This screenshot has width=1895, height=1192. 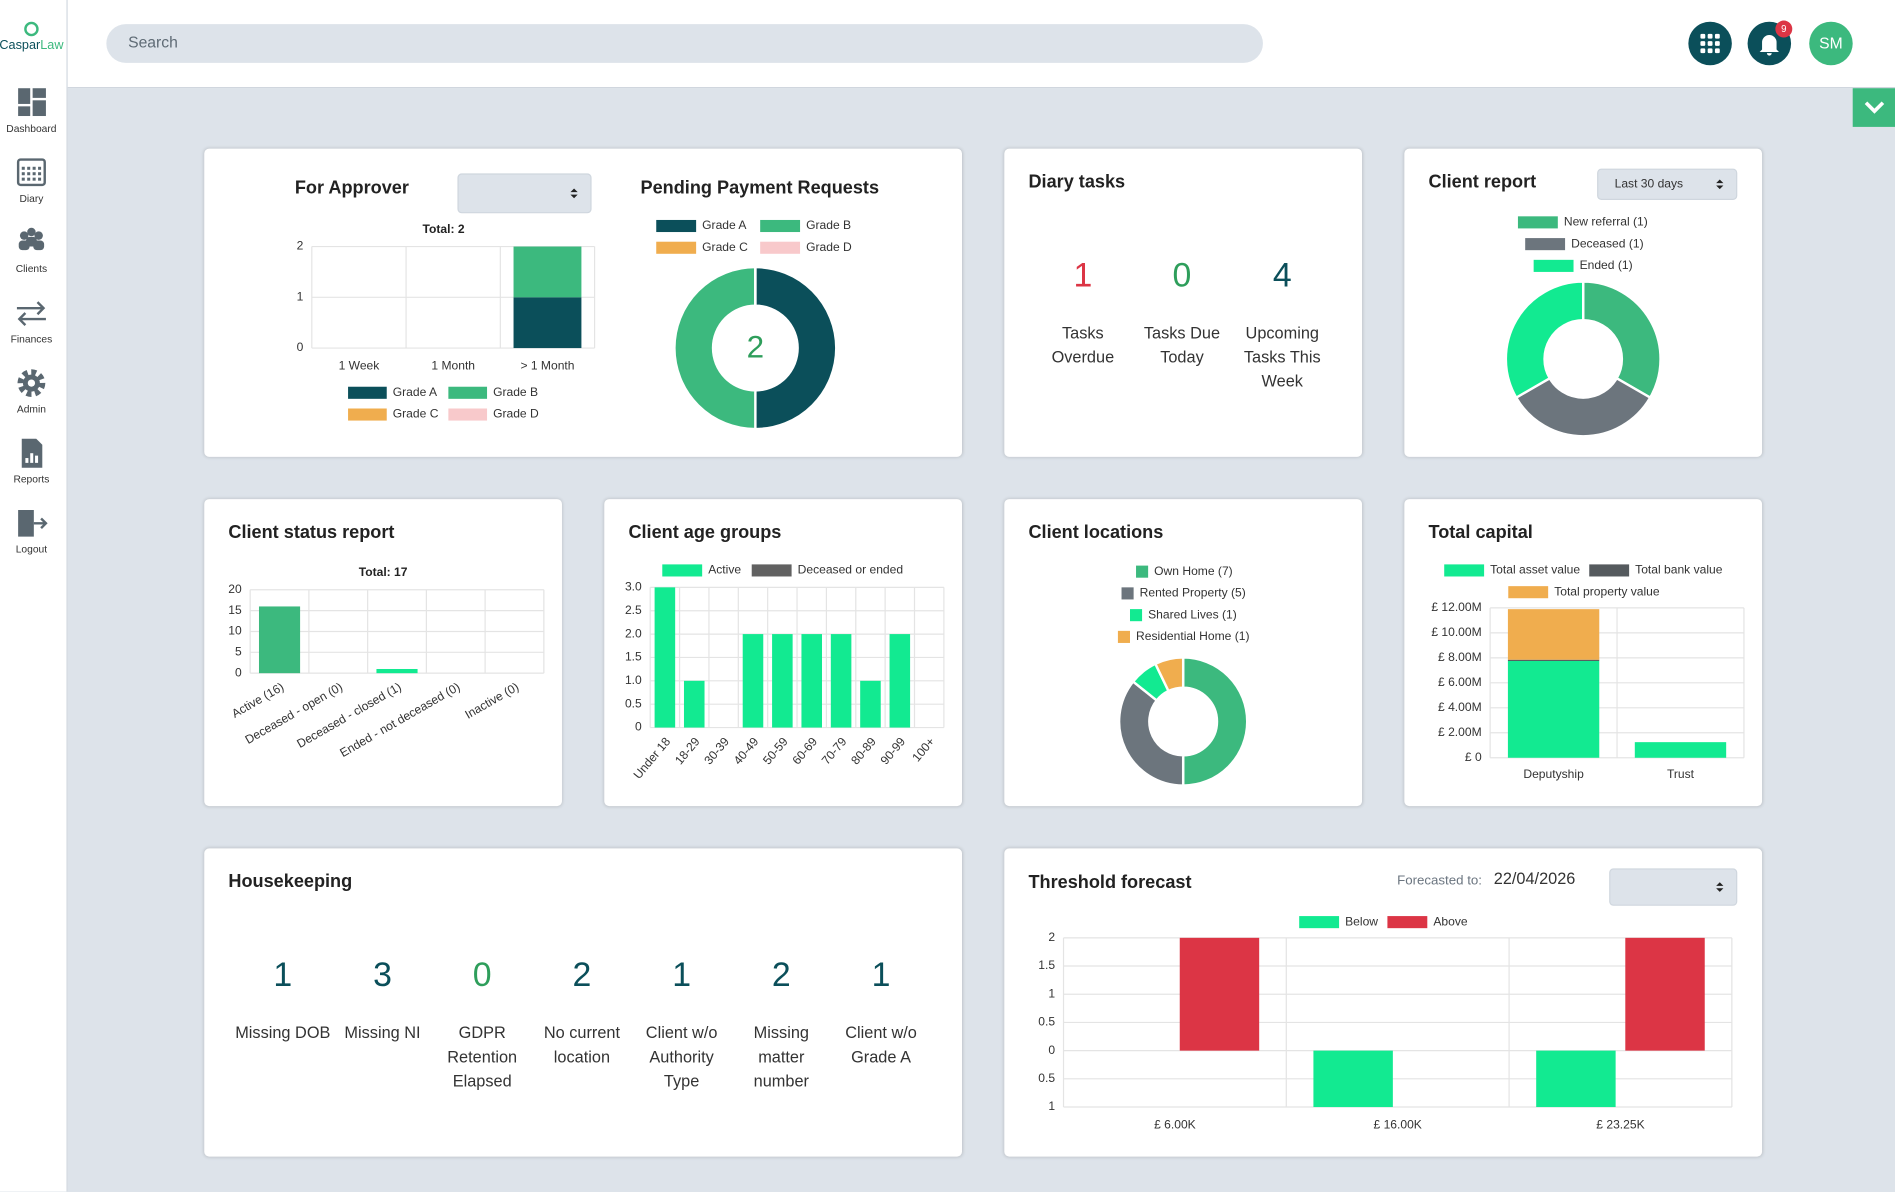 What do you see at coordinates (724, 570) in the screenshot?
I see `legend-label: Active` at bounding box center [724, 570].